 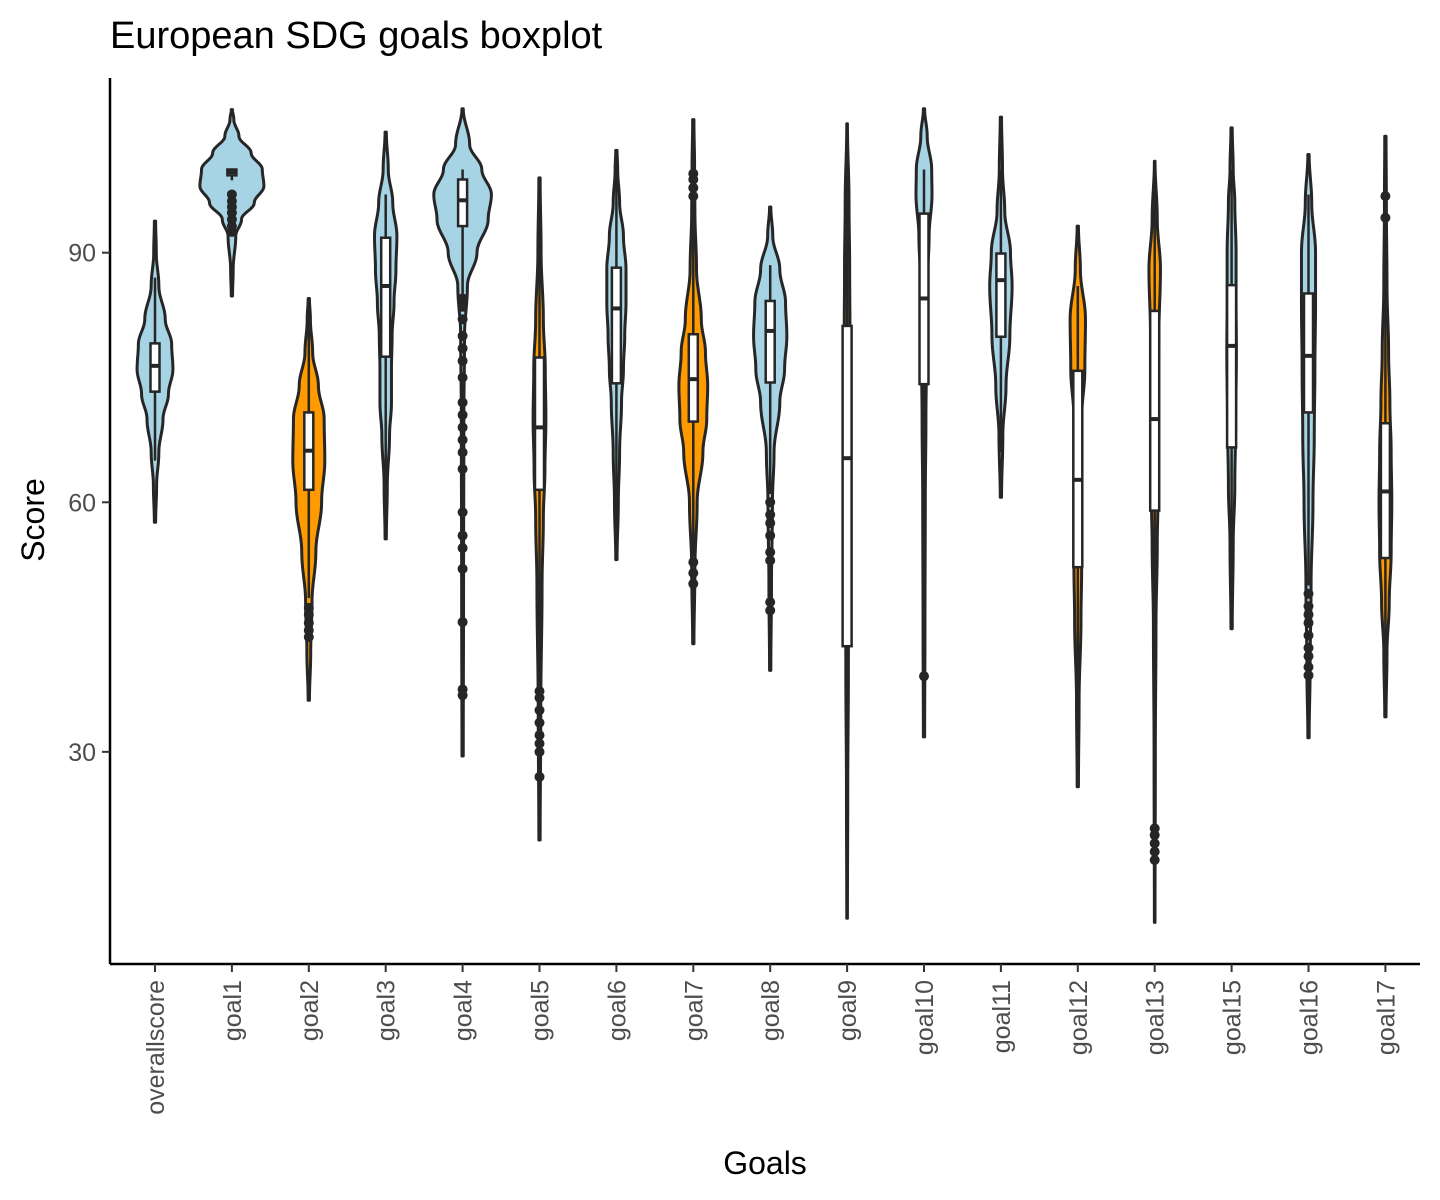 I want to click on violin-group-goal3, so click(x=386, y=335).